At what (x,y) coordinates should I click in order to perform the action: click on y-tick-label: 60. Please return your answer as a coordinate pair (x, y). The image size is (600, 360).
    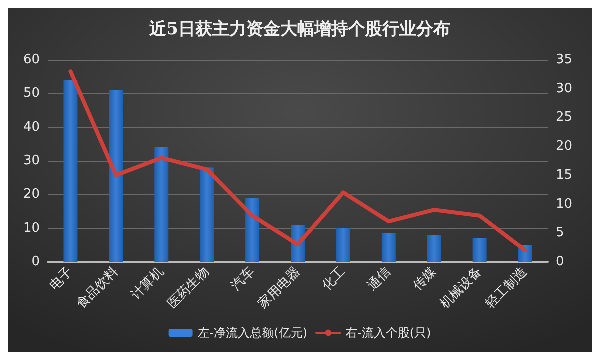
    Looking at the image, I should click on (31, 60).